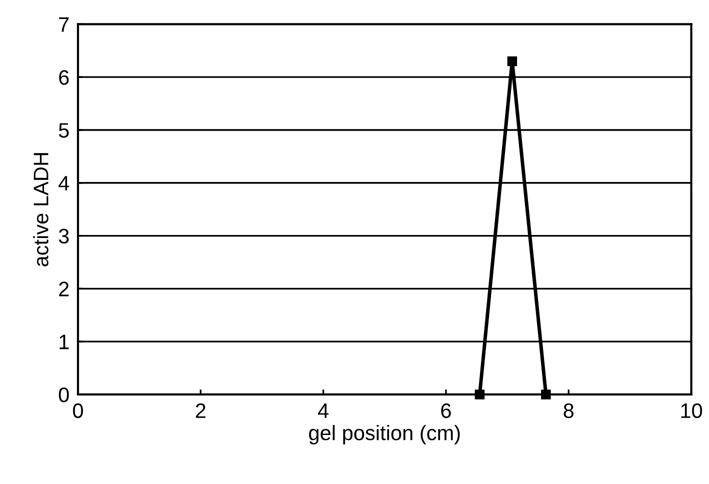 The width and height of the screenshot is (709, 484). What do you see at coordinates (569, 410) in the screenshot?
I see `x-tick-label: 8` at bounding box center [569, 410].